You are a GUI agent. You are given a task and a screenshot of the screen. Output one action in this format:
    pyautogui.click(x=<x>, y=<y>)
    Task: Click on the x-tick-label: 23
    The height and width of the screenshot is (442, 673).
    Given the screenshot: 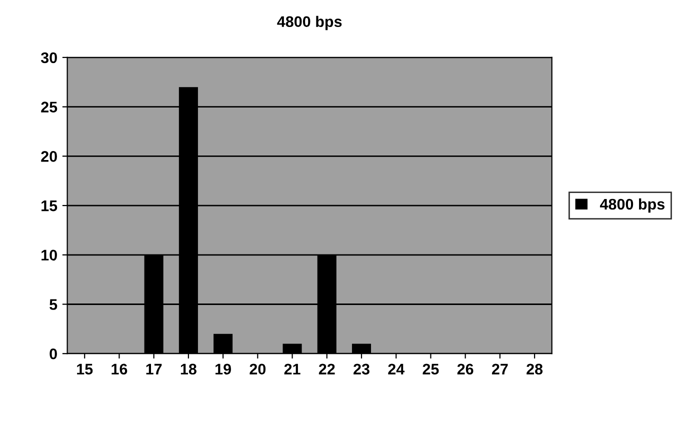 What is the action you would take?
    pyautogui.click(x=362, y=369)
    